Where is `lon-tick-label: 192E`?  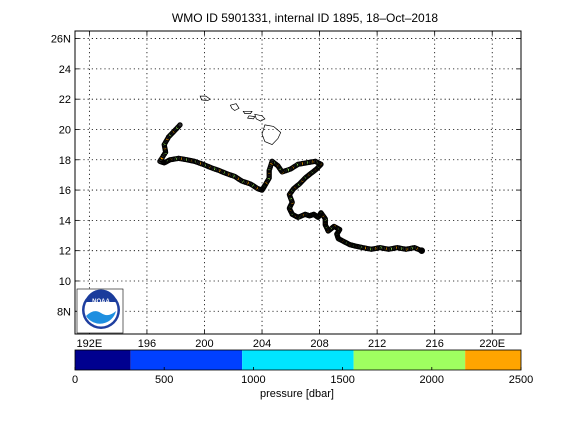
lon-tick-label: 192E is located at coordinates (90, 344).